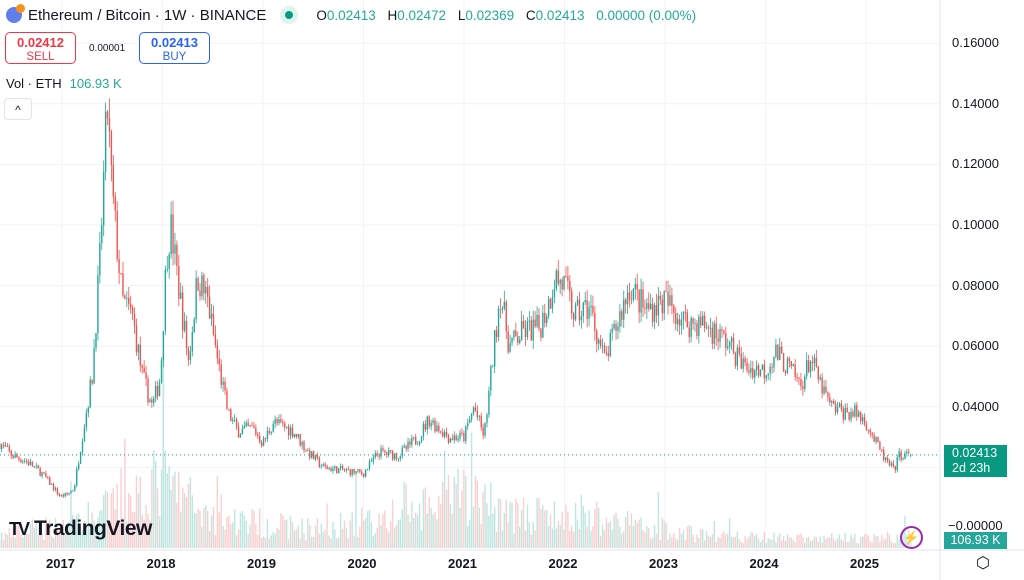 This screenshot has width=1024, height=580. Describe the element at coordinates (975, 164) in the screenshot. I see `y-tick-label: 0.12000` at that location.